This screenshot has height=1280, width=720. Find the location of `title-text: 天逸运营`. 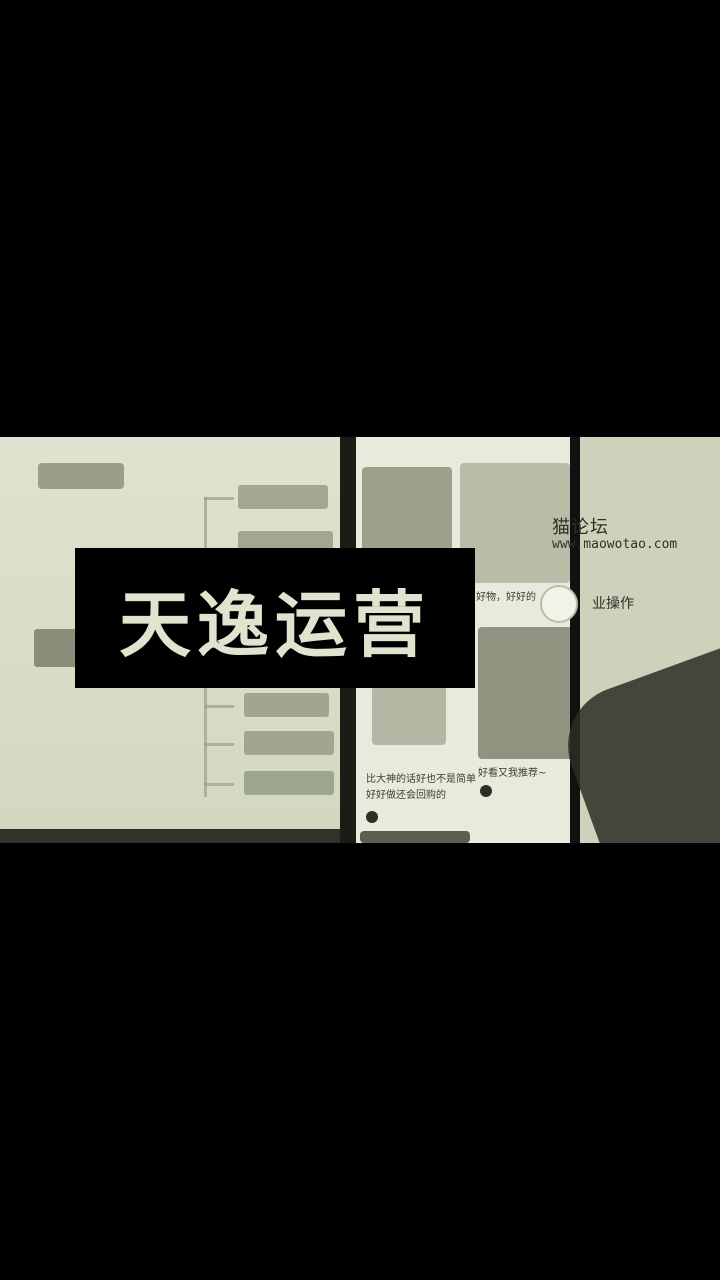

title-text: 天逸运营 is located at coordinates (274, 624).